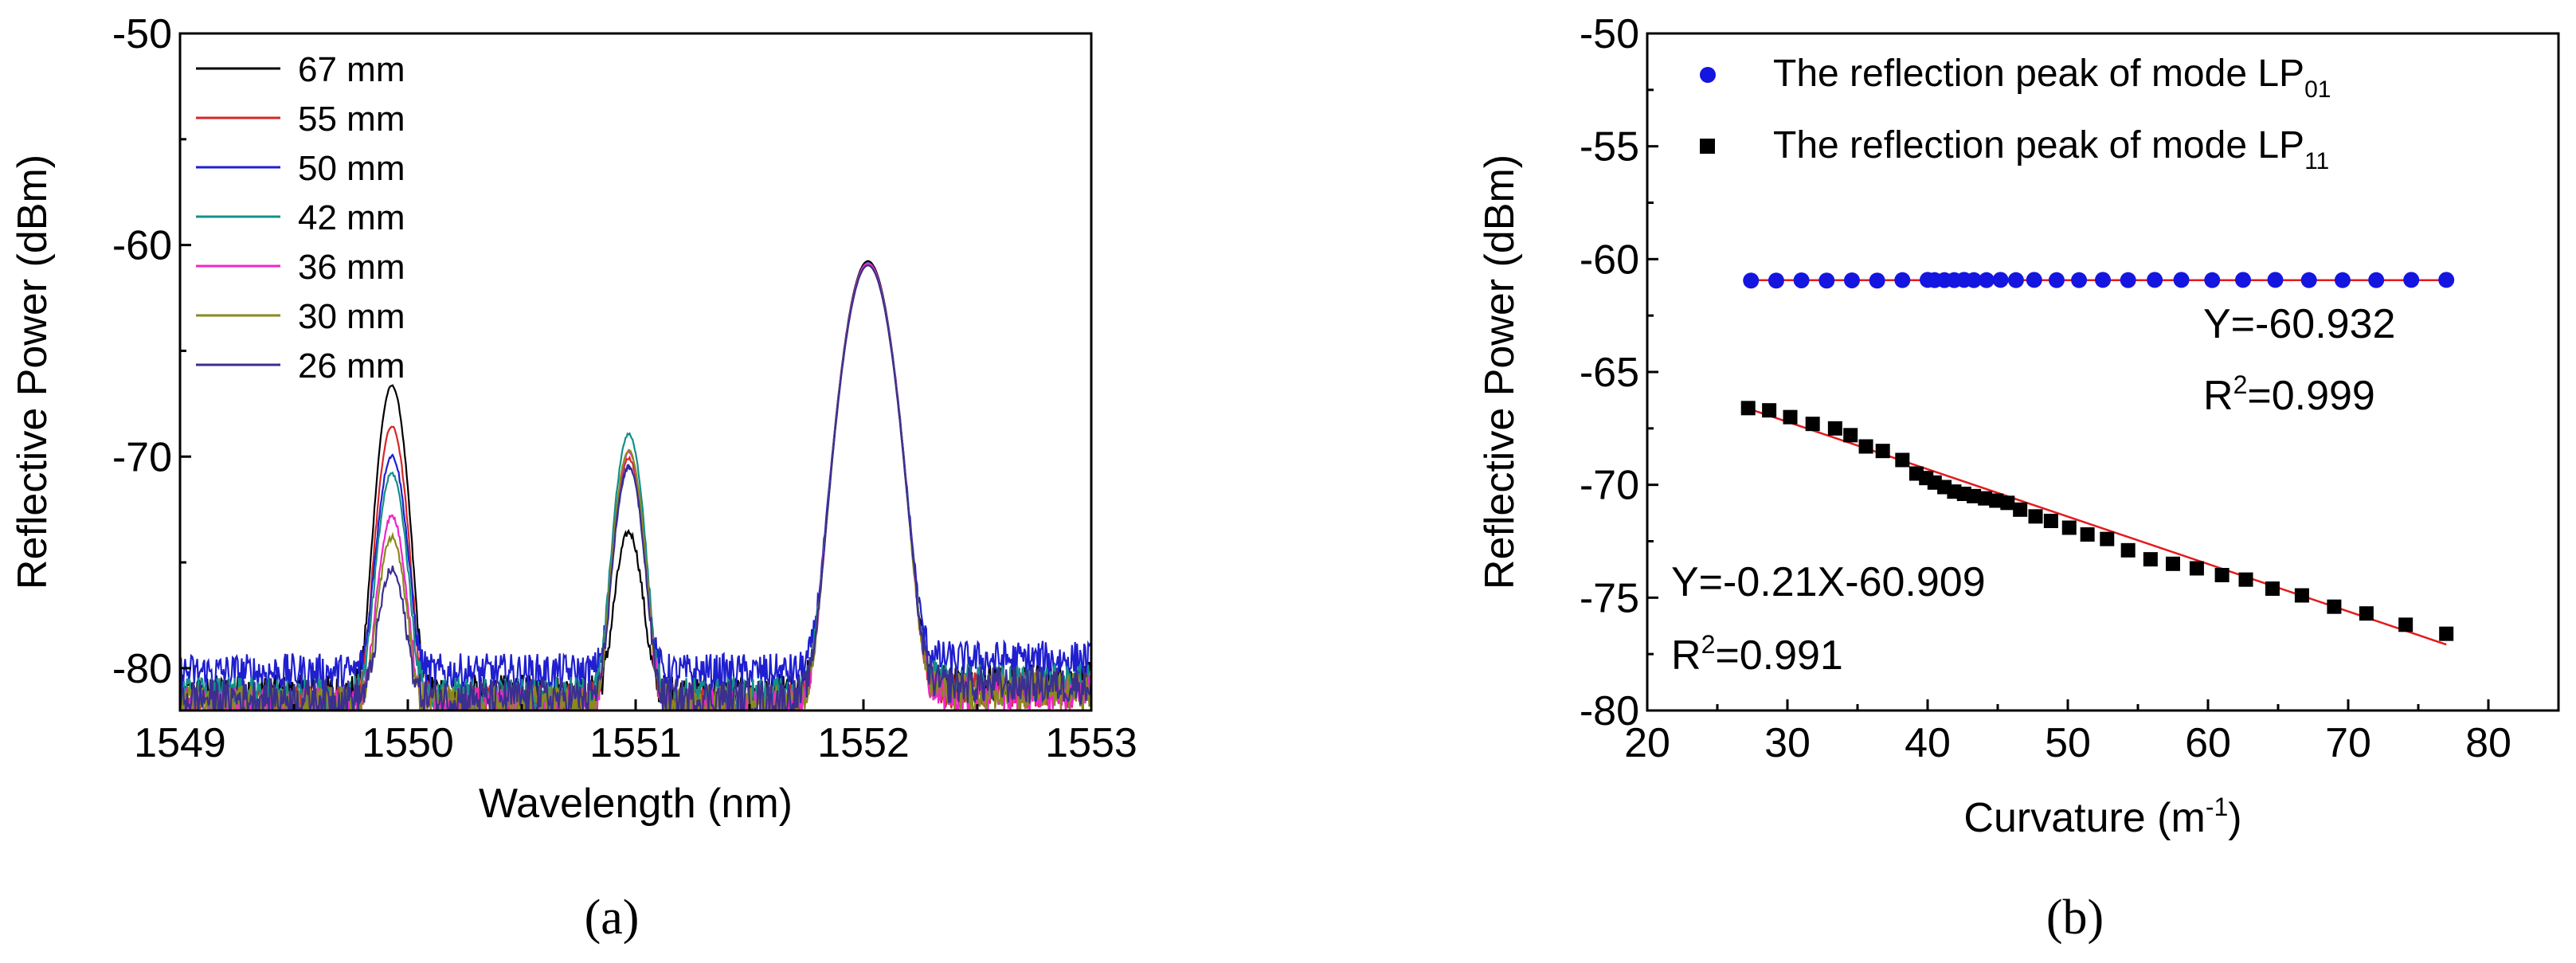  What do you see at coordinates (635, 743) in the screenshot?
I see `x-tick-label: 1551` at bounding box center [635, 743].